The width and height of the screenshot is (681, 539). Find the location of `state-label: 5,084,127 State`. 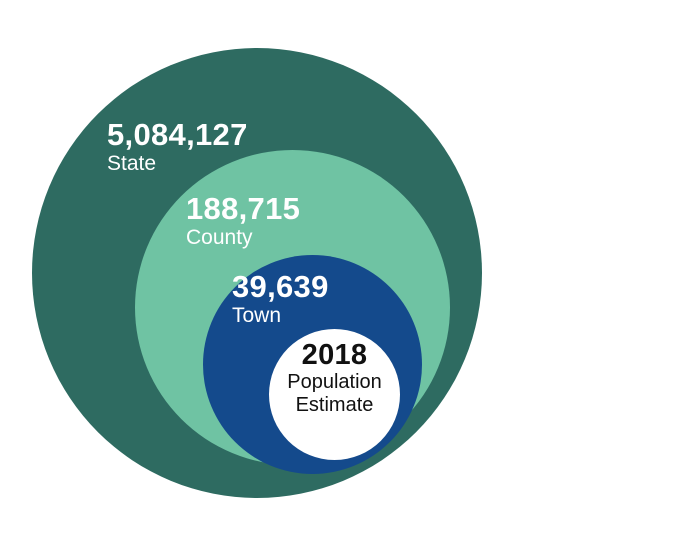

state-label: 5,084,127 State is located at coordinates (177, 147).